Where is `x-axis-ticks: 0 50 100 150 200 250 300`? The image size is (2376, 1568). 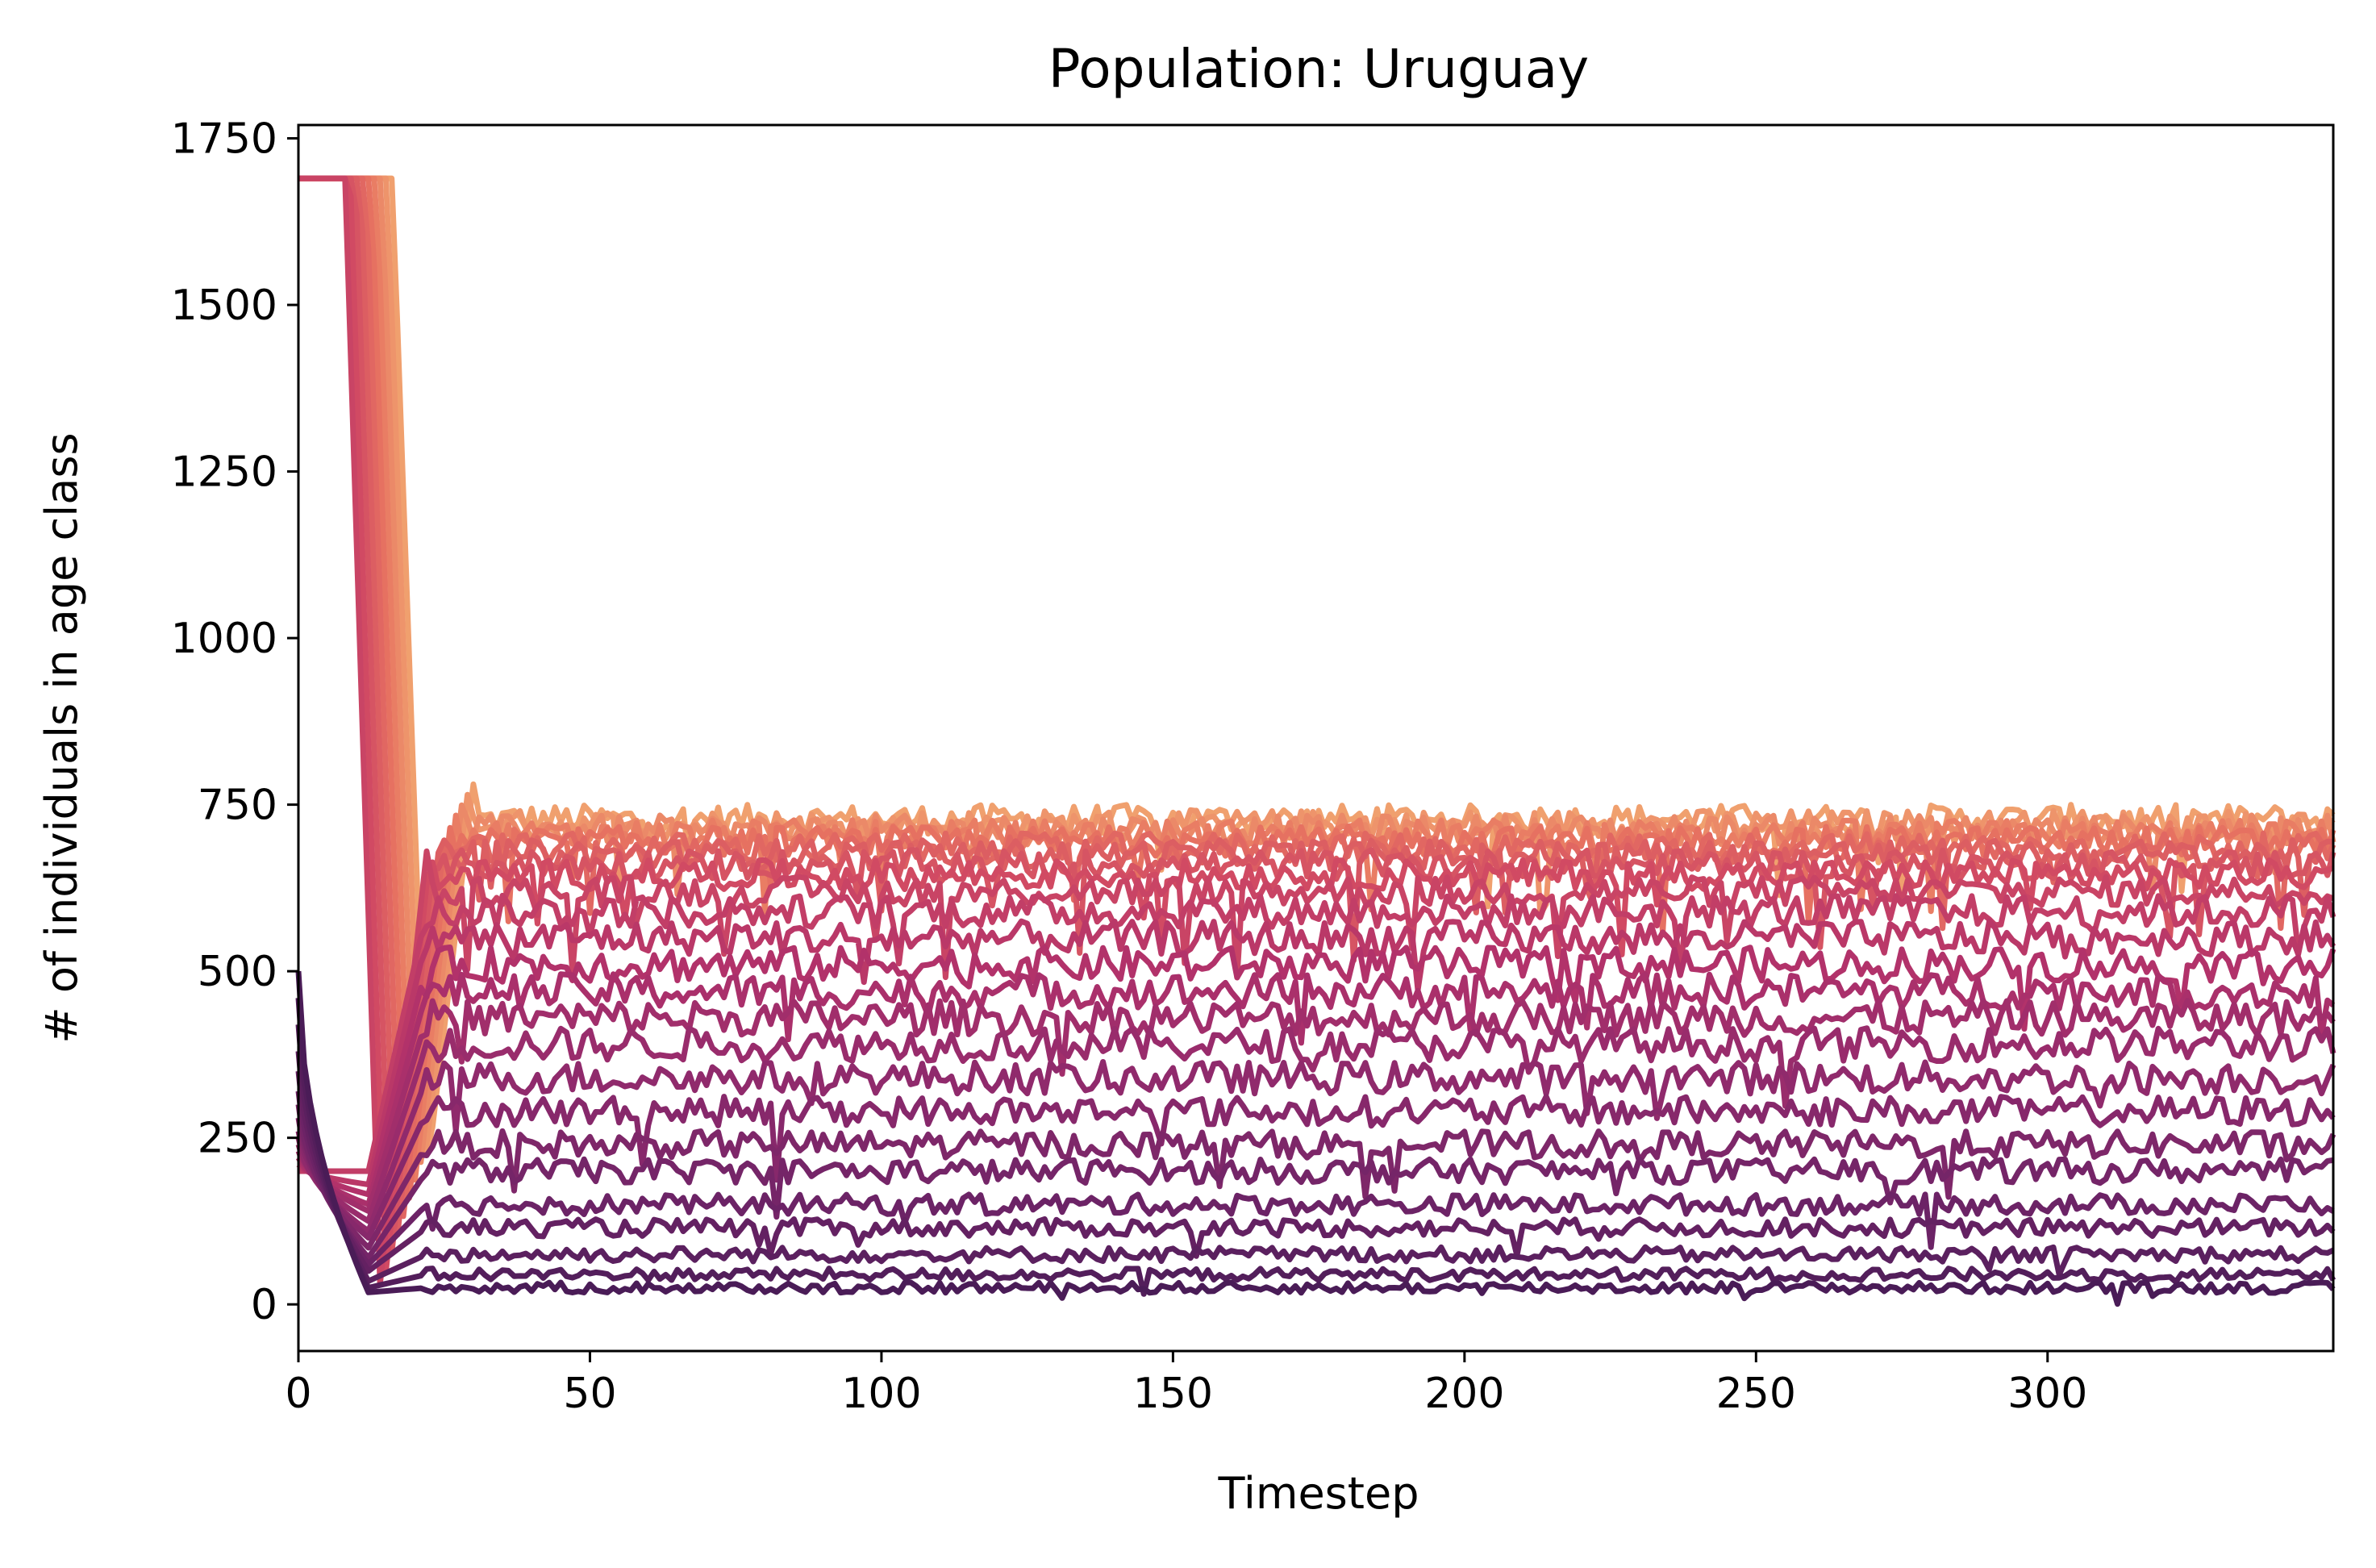 x-axis-ticks: 0 50 100 150 200 250 300 is located at coordinates (1186, 1385).